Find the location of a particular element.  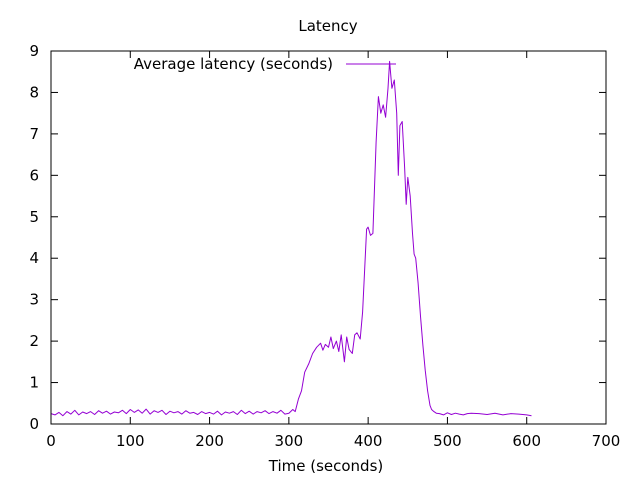

x-tick-label: 0 is located at coordinates (51, 441).